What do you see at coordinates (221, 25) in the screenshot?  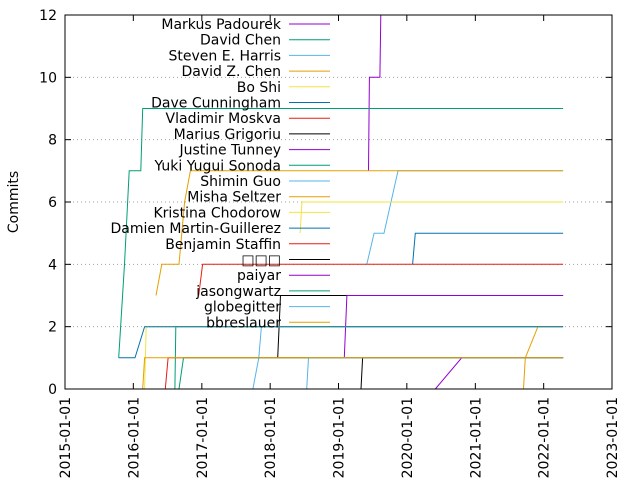 I see `legend-label: Markus Padourek` at bounding box center [221, 25].